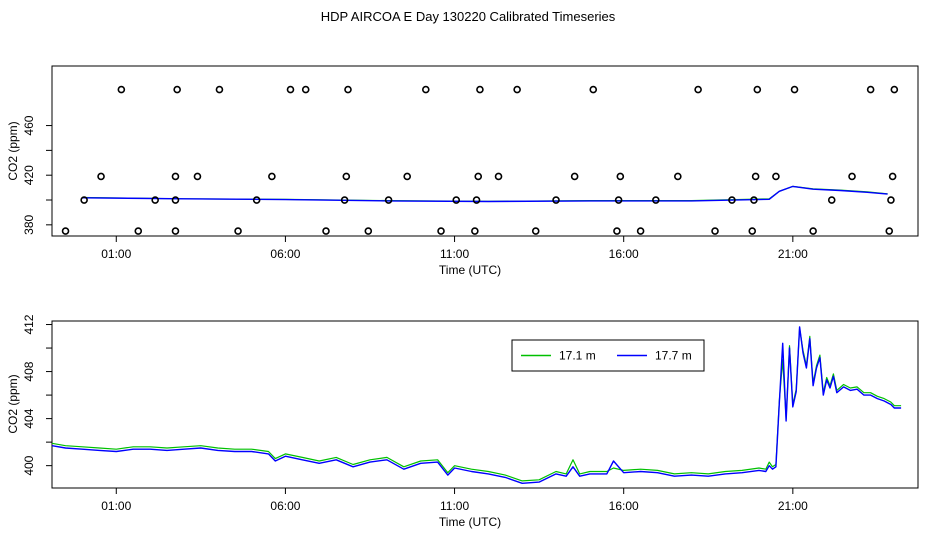 The height and width of the screenshot is (540, 936). I want to click on legend: 17.1 m 17.7 m, so click(608, 355).